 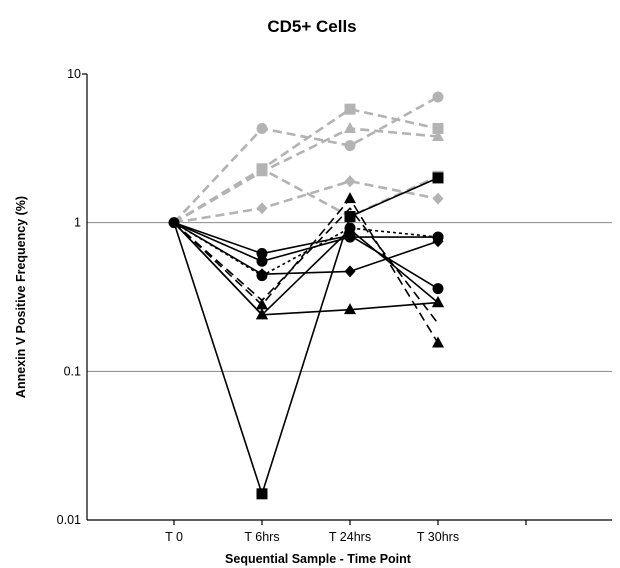 I want to click on y-tick-label: 10, so click(x=74, y=74).